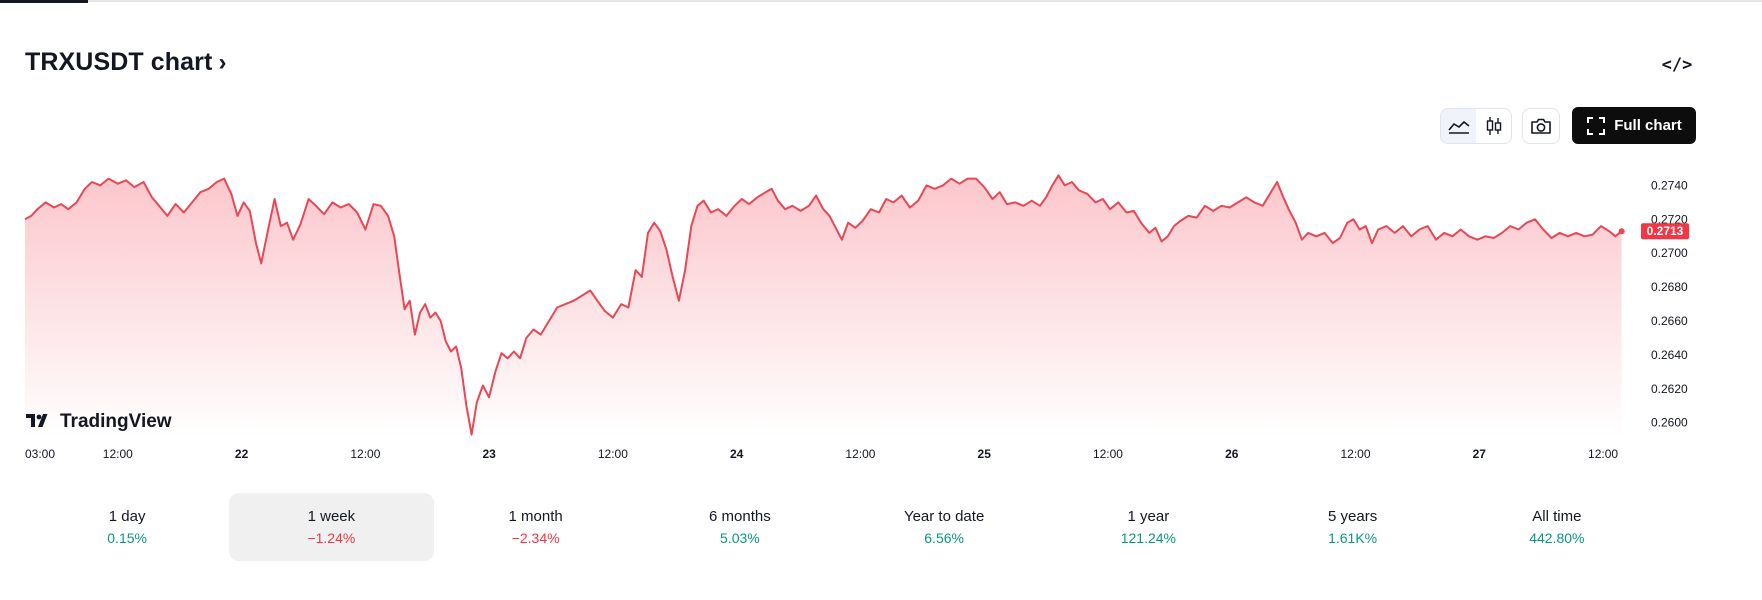 This screenshot has height=600, width=1762. I want to click on period-label: 1 month, so click(535, 516).